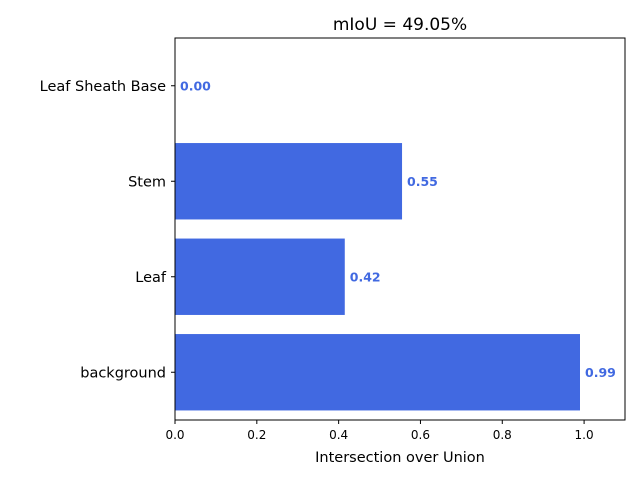 The height and width of the screenshot is (480, 640). Describe the element at coordinates (123, 373) in the screenshot. I see `y-tick-label: background` at that location.